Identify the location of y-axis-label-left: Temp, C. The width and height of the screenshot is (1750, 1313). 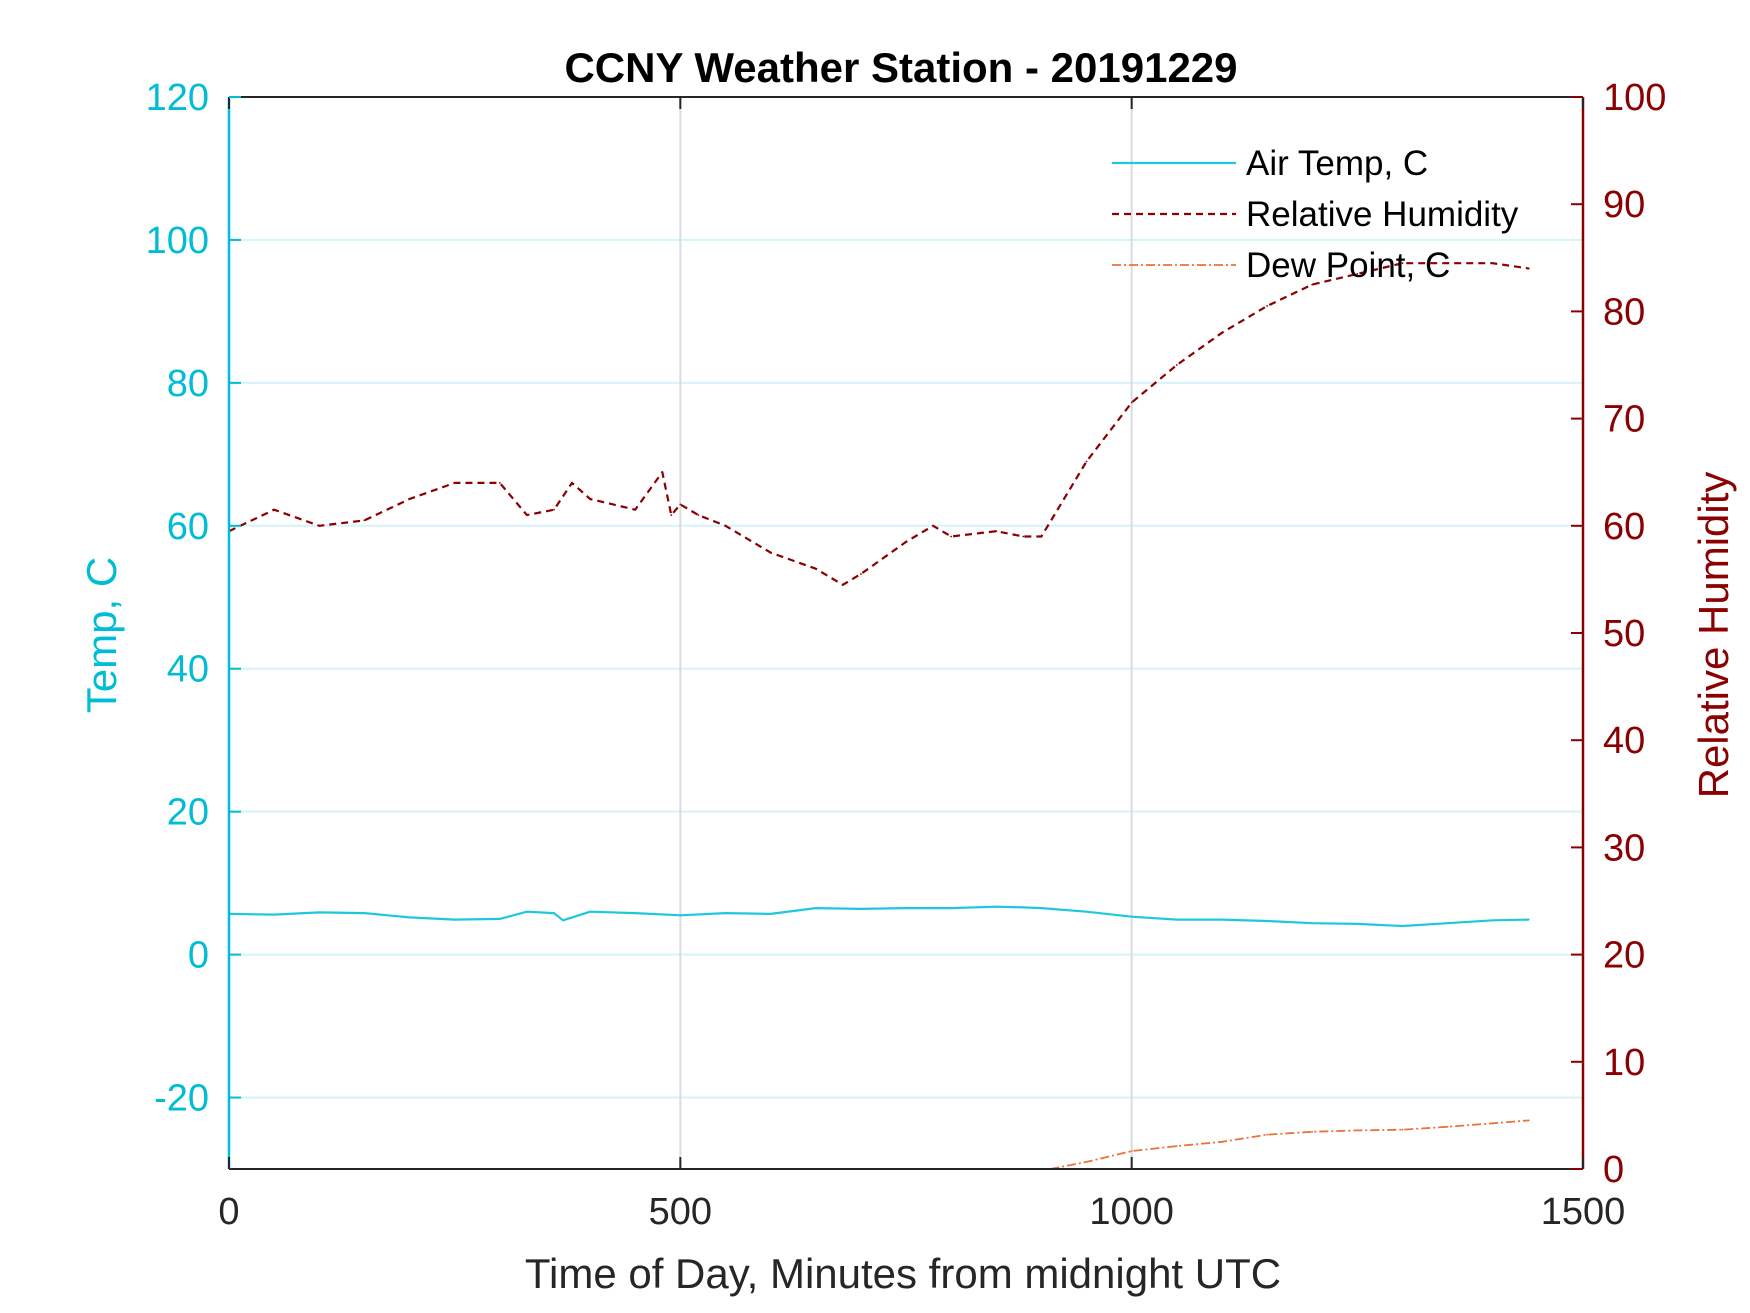
(101, 635).